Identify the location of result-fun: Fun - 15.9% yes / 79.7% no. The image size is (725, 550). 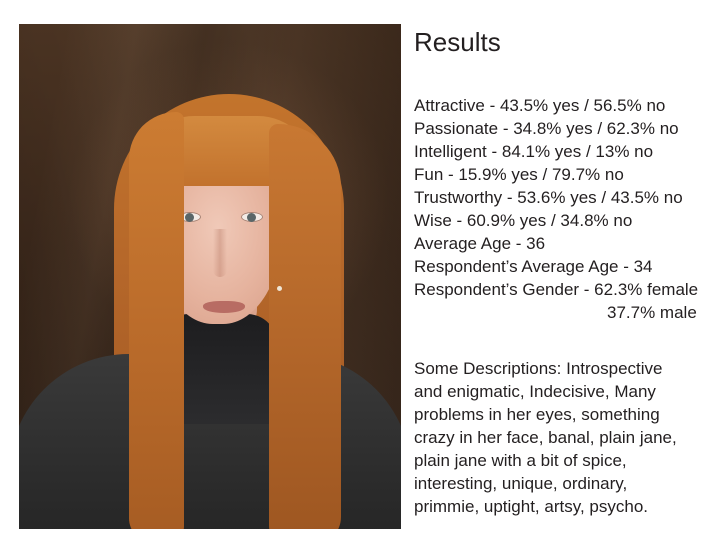
(519, 174).